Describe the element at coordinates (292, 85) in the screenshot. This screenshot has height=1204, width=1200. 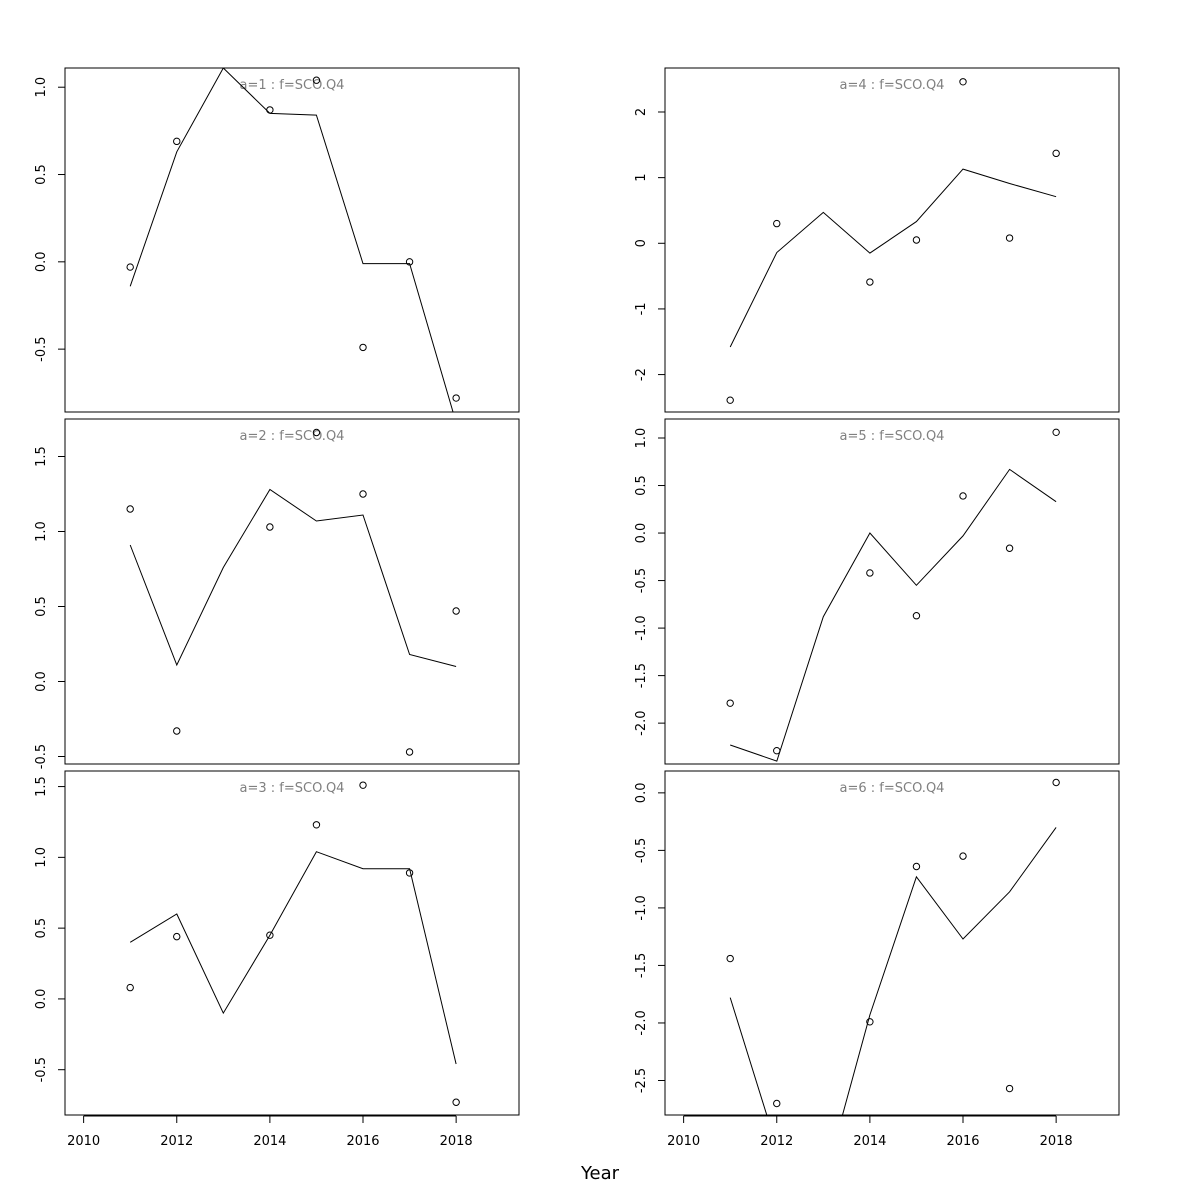
I see `panel-title: a=1 : f=SCO.Q4` at that location.